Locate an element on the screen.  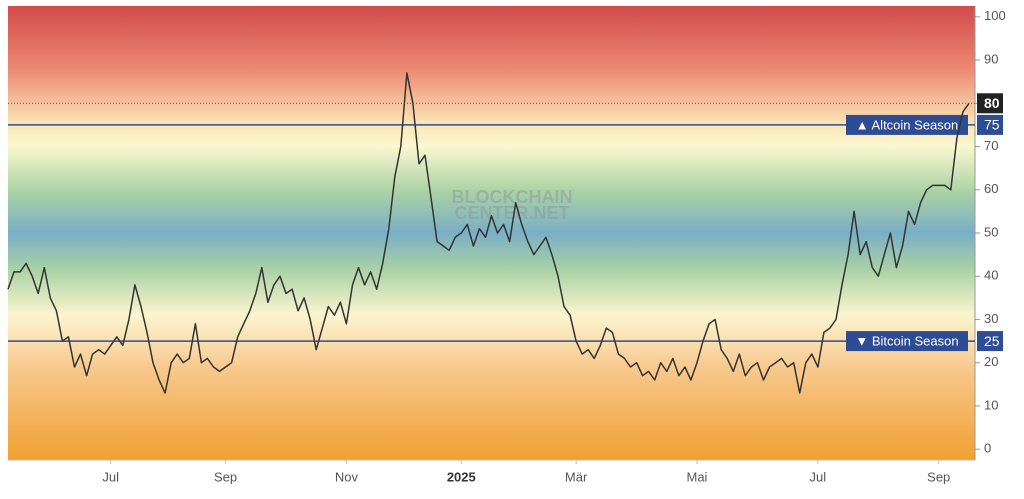
y-tick-label: 70 is located at coordinates (991, 145).